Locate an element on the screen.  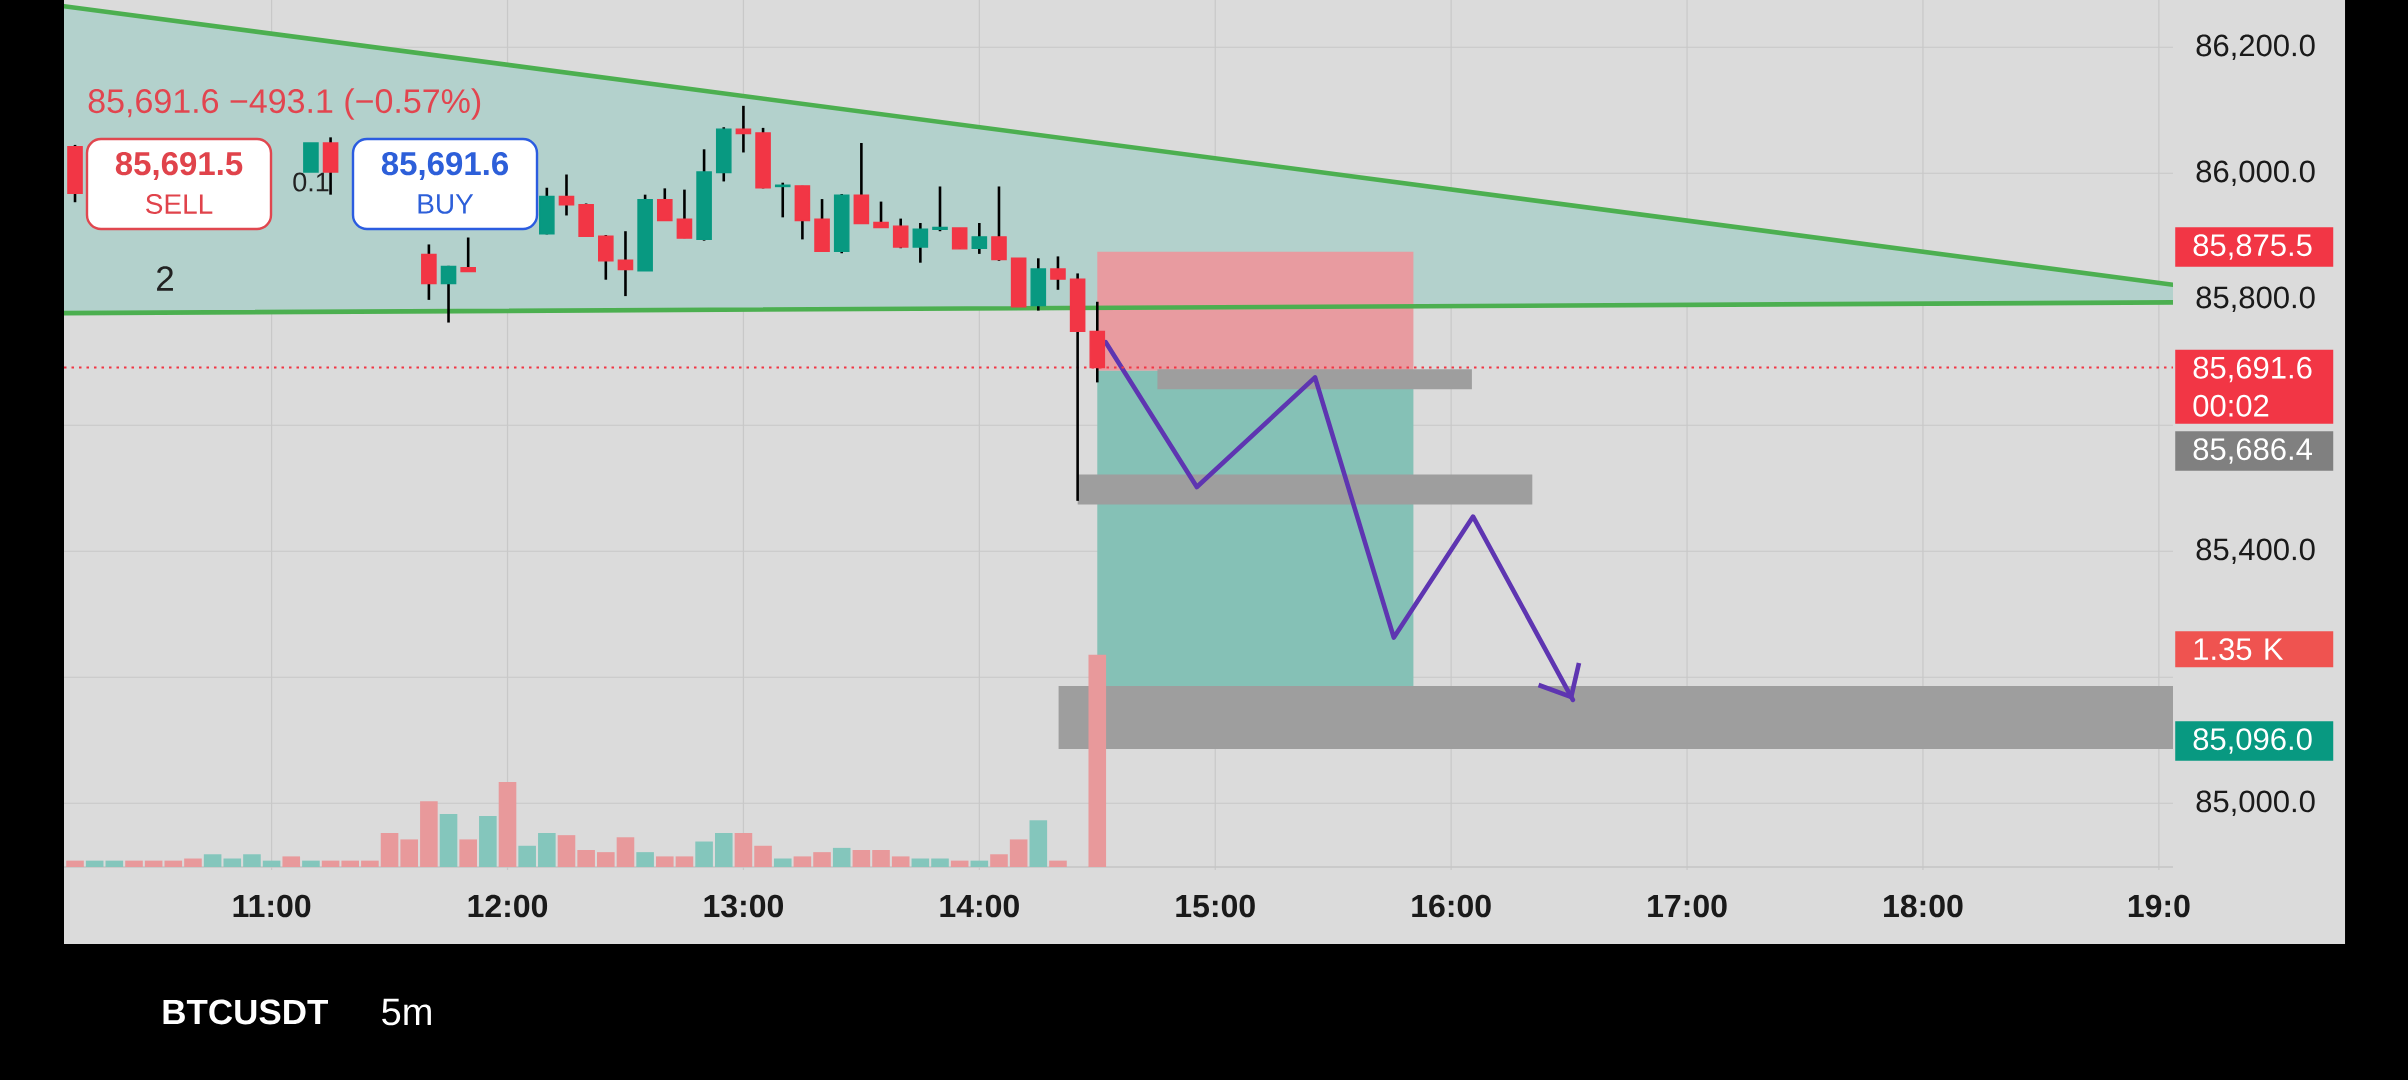
x-tick-label: 14:00 is located at coordinates (979, 906).